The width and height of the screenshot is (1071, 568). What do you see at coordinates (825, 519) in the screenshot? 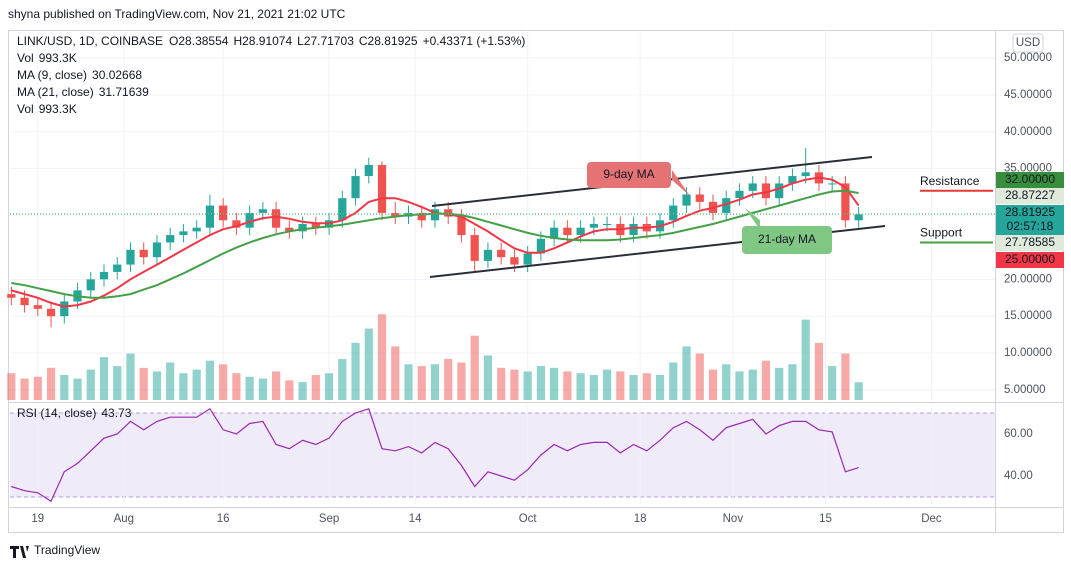
I see `x-tick-label: 15` at bounding box center [825, 519].